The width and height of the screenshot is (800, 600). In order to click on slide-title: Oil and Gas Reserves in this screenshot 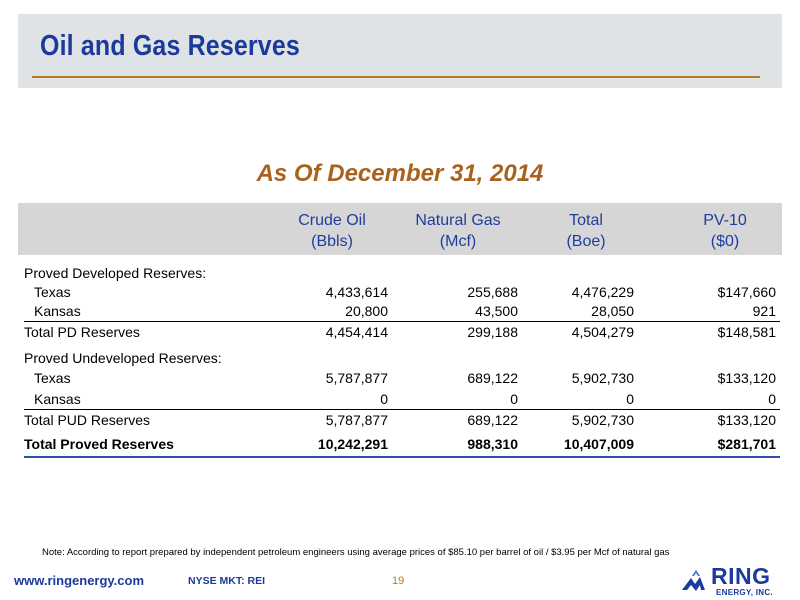, I will do `click(170, 46)`.